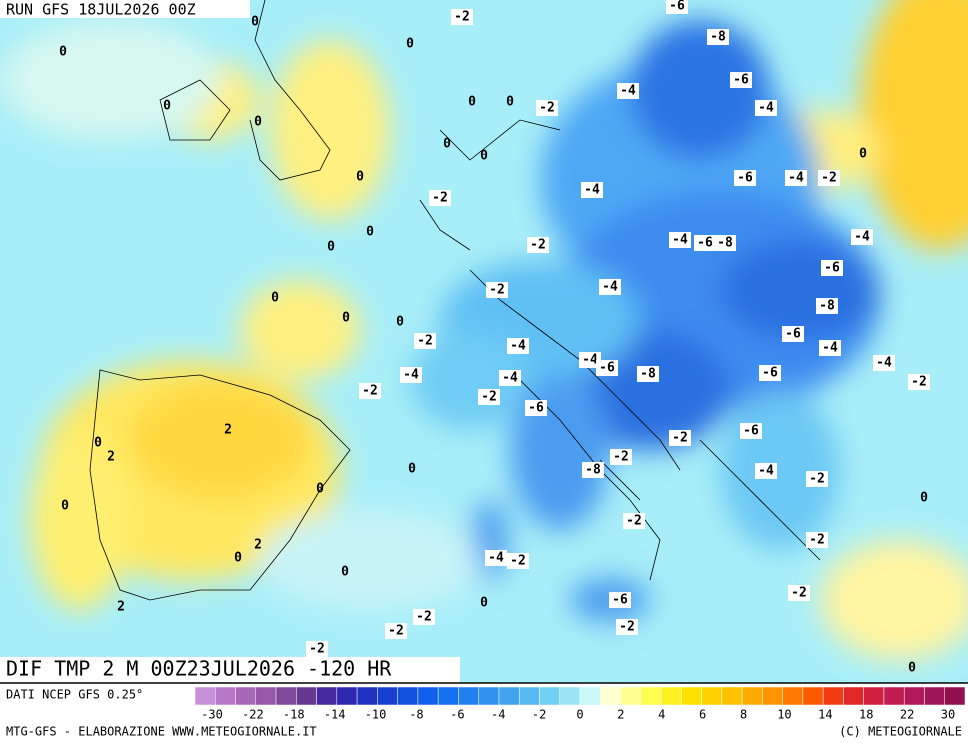  What do you see at coordinates (253, 715) in the screenshot?
I see `colorbar-tick-label: -22` at bounding box center [253, 715].